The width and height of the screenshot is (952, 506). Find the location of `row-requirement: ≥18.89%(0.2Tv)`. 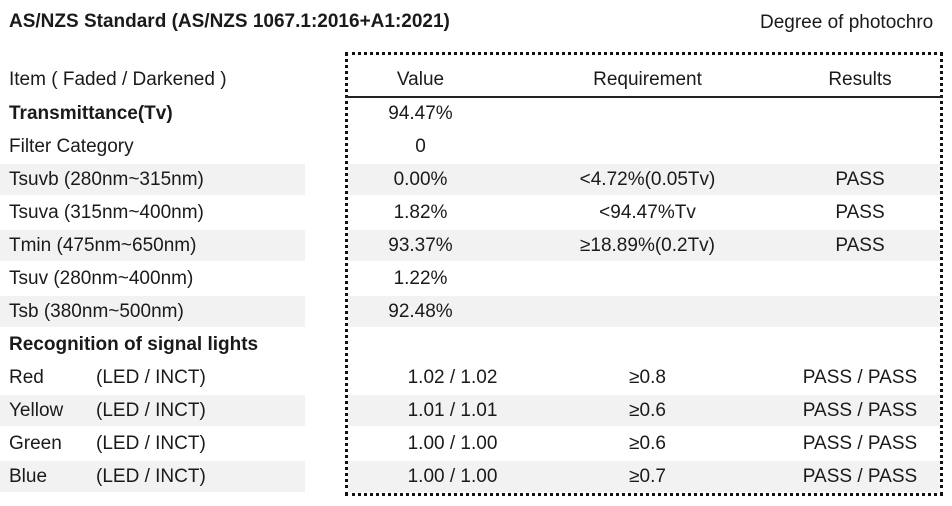

row-requirement: ≥18.89%(0.2Tv) is located at coordinates (647, 245).